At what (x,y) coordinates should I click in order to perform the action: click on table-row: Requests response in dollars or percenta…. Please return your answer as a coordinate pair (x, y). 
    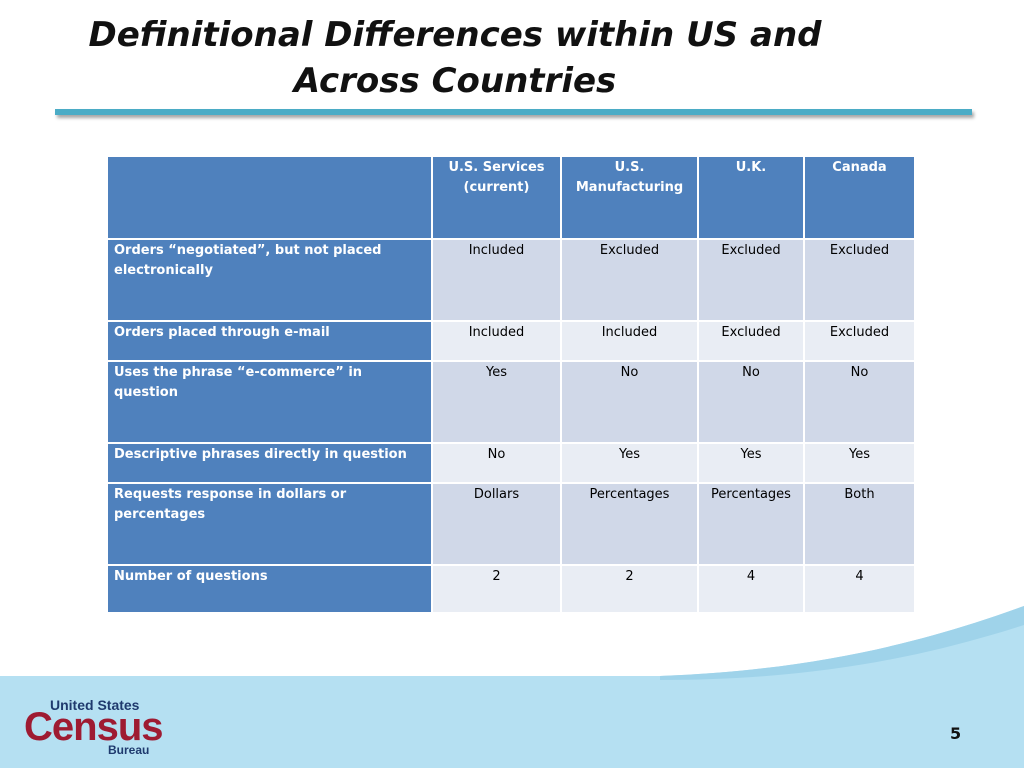
    Looking at the image, I should click on (511, 524).